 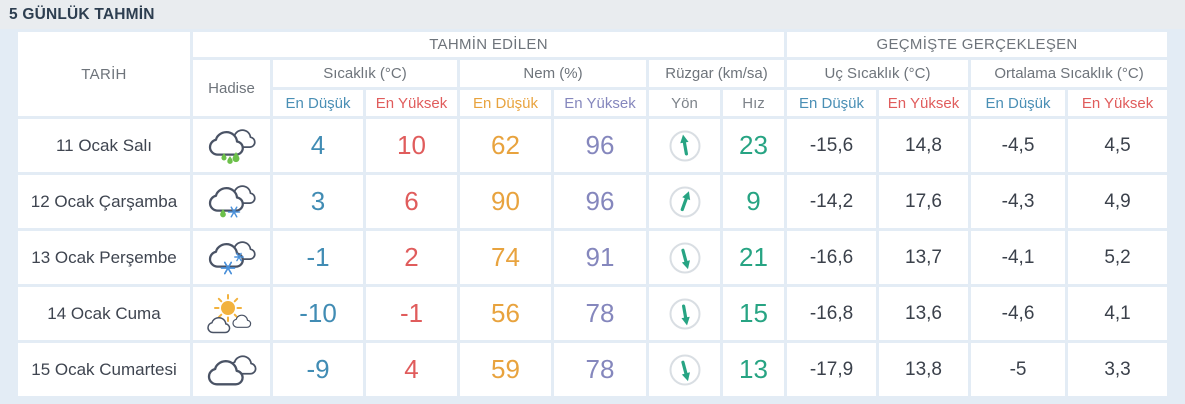 What do you see at coordinates (1118, 257) in the screenshot?
I see `average-highest-cell: 5,2` at bounding box center [1118, 257].